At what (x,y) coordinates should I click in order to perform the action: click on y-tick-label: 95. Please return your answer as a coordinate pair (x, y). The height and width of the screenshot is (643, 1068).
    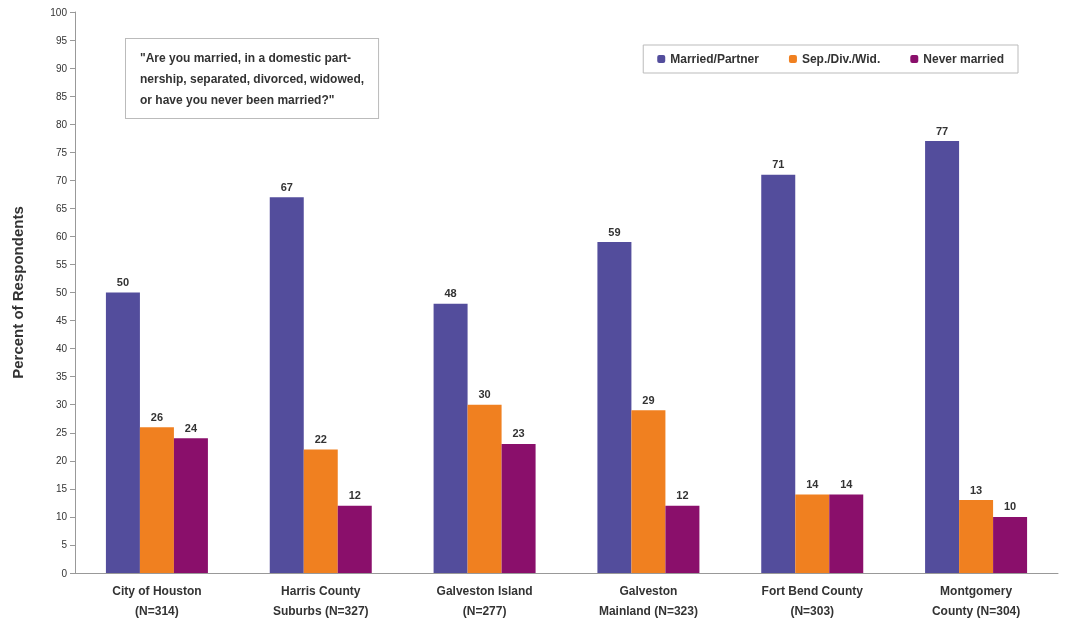
    Looking at the image, I should click on (61, 40).